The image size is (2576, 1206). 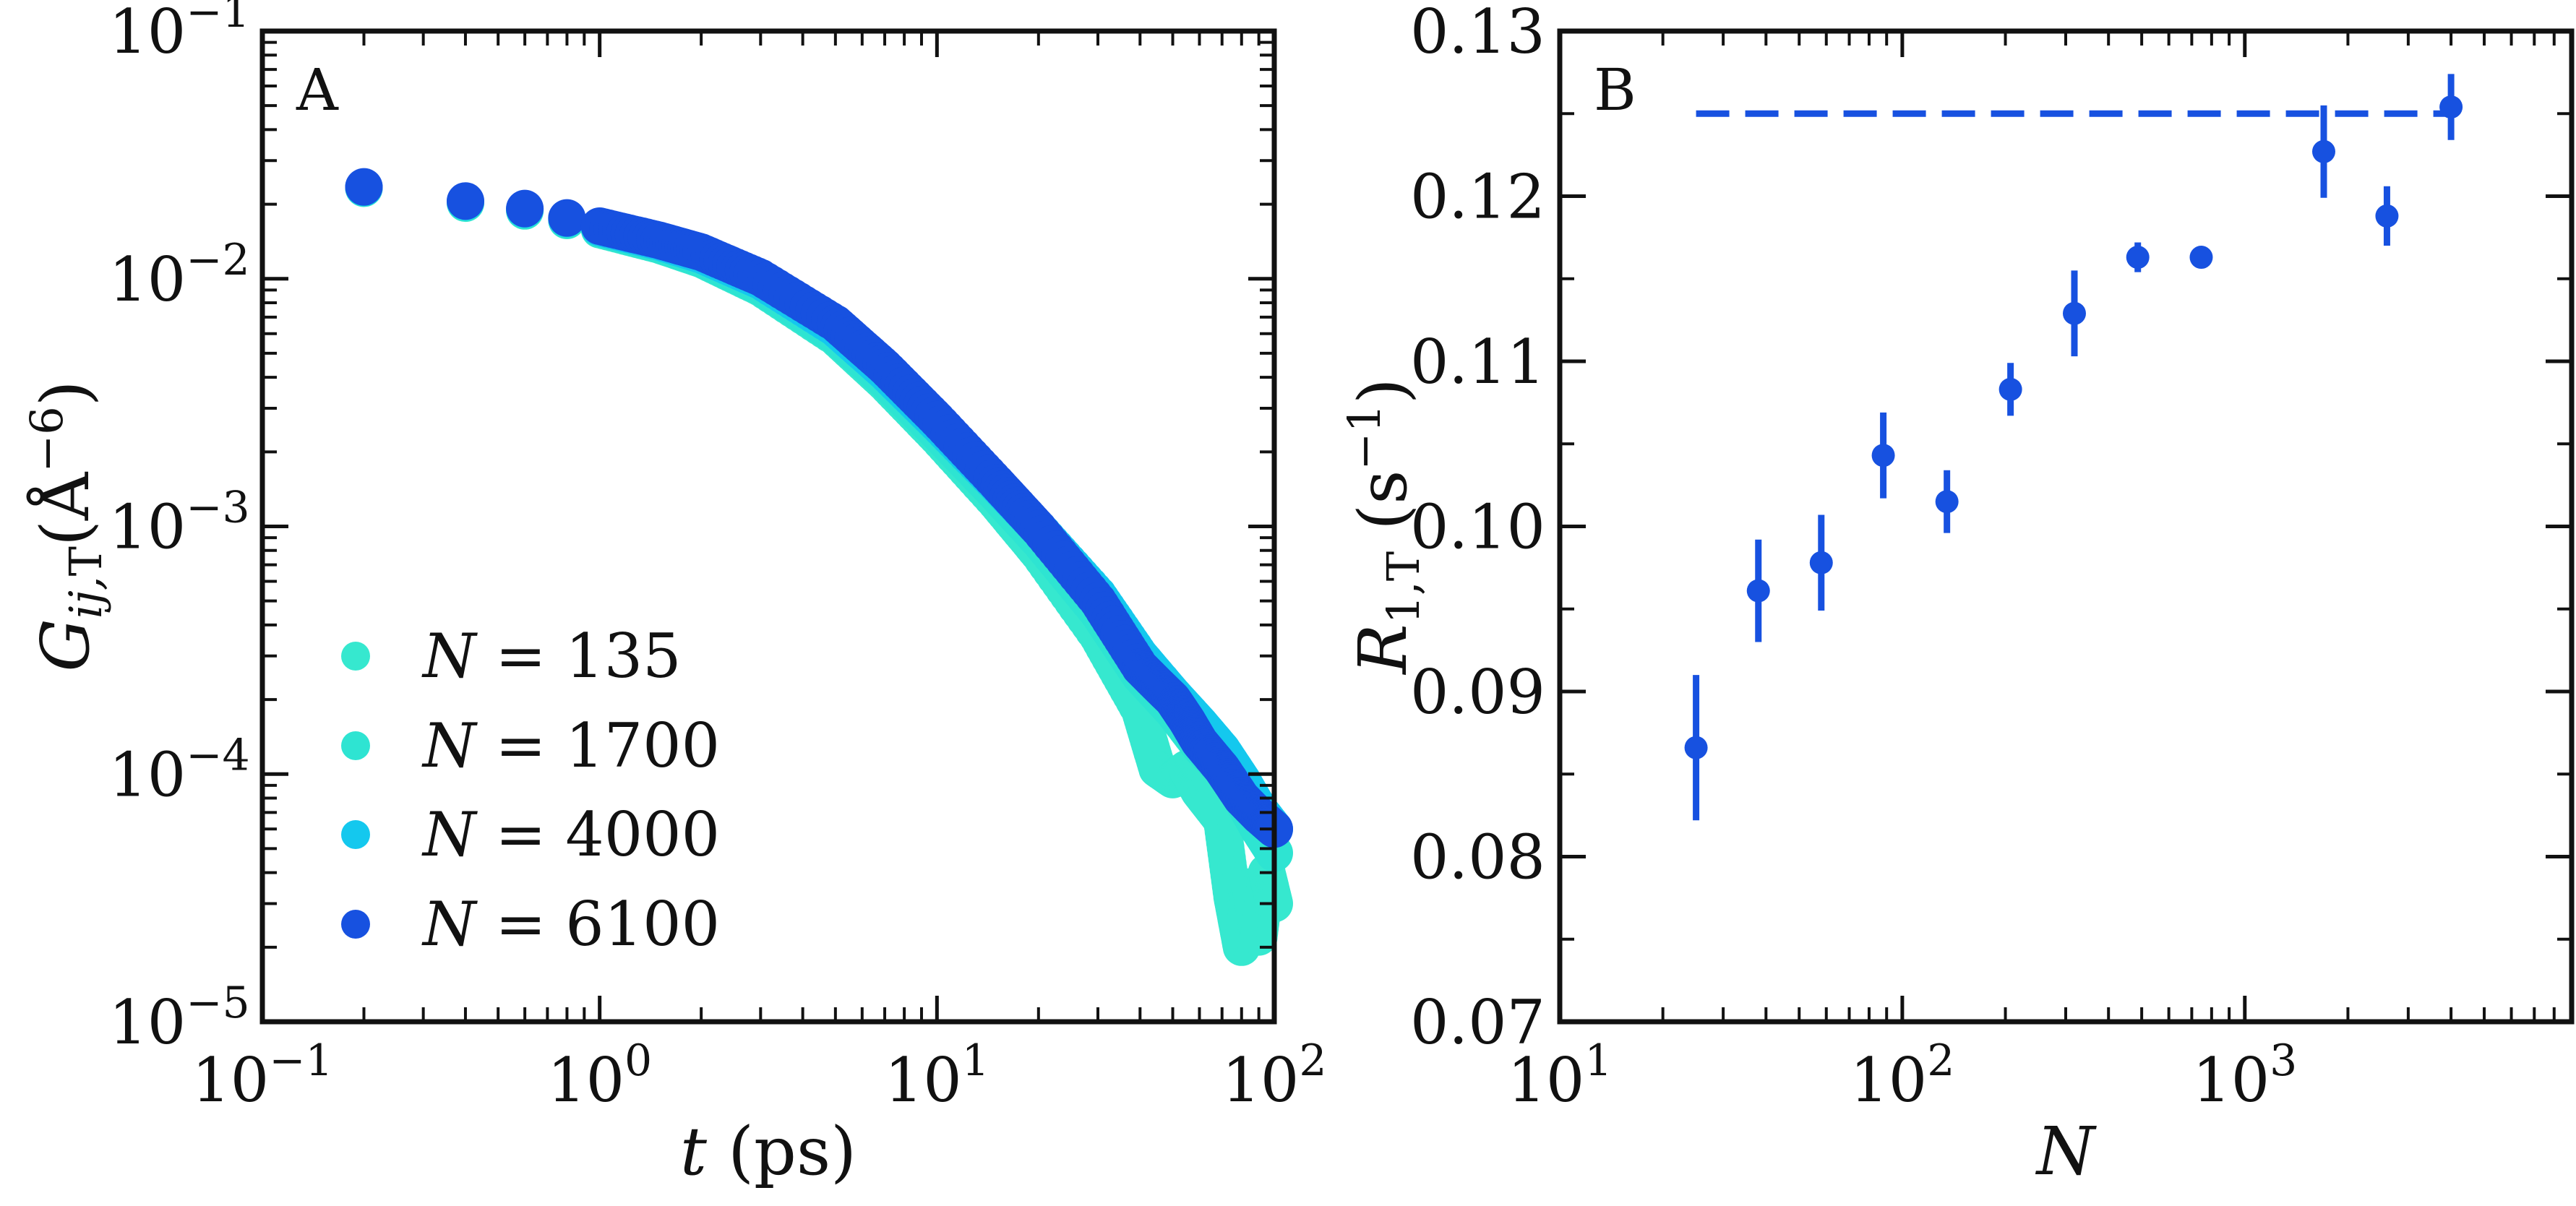 I want to click on legend-label-n4000: N = 4000, so click(x=571, y=835).